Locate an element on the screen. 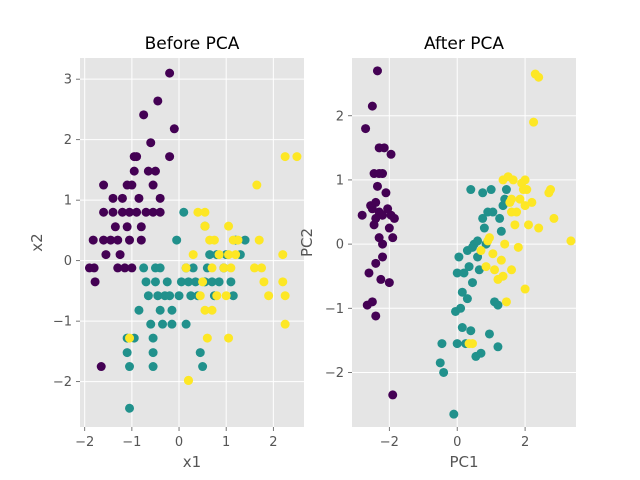  before-pca-title: Before PCA is located at coordinates (192, 44).